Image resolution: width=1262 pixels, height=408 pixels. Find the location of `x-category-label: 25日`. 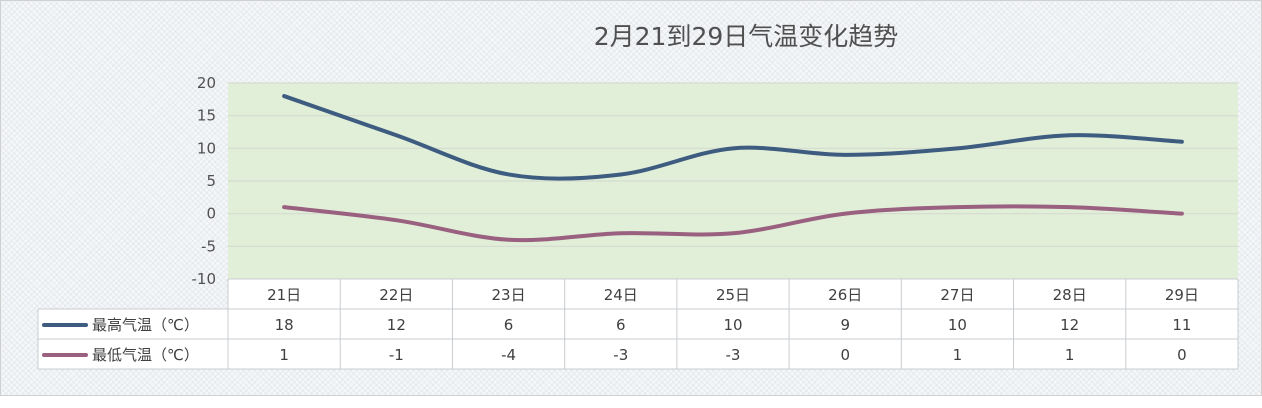

x-category-label: 25日 is located at coordinates (733, 295).